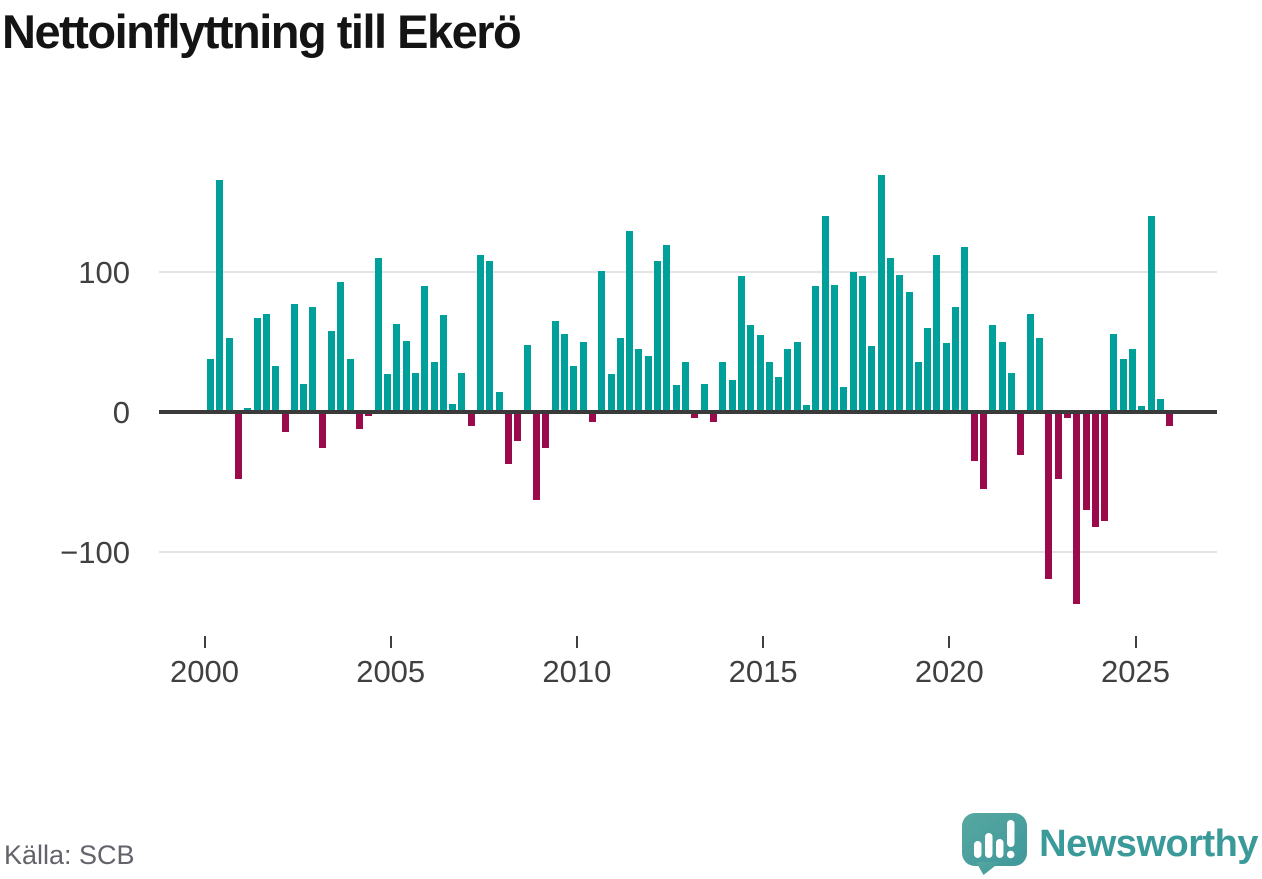 Image resolution: width=1262 pixels, height=879 pixels. I want to click on bar-2011Q1, so click(620, 374).